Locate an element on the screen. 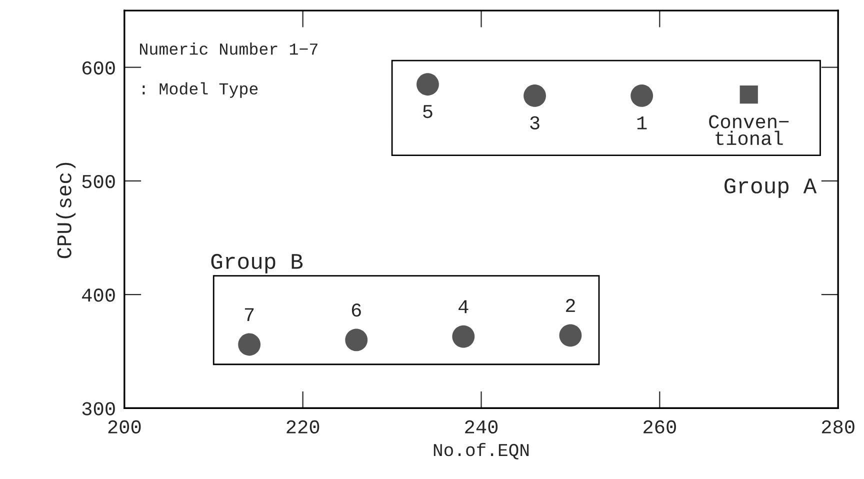 This screenshot has width=864, height=479. annotation: 1 is located at coordinates (642, 123).